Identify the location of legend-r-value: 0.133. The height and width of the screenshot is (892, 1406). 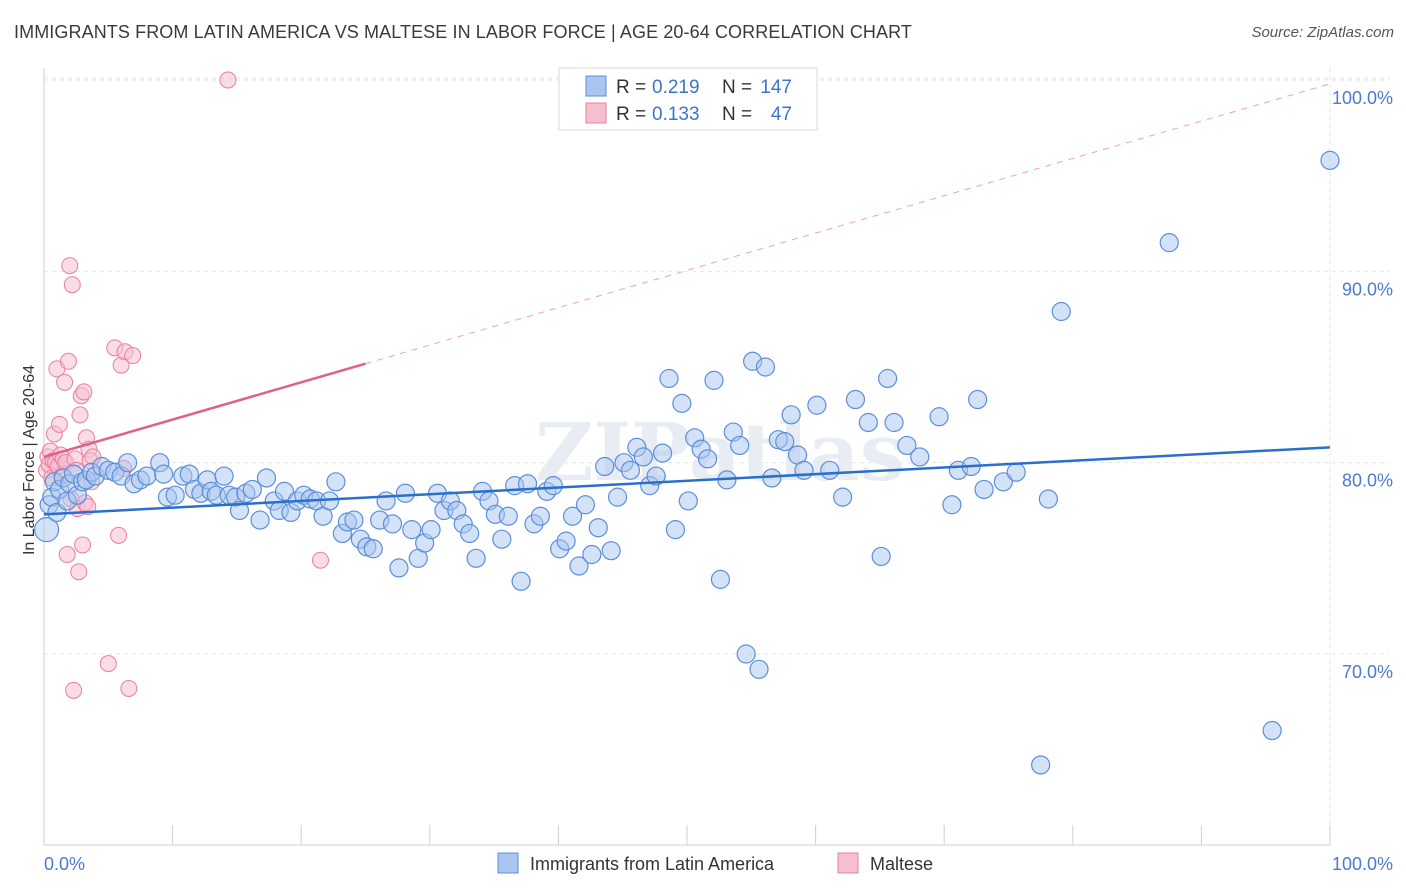
(676, 114).